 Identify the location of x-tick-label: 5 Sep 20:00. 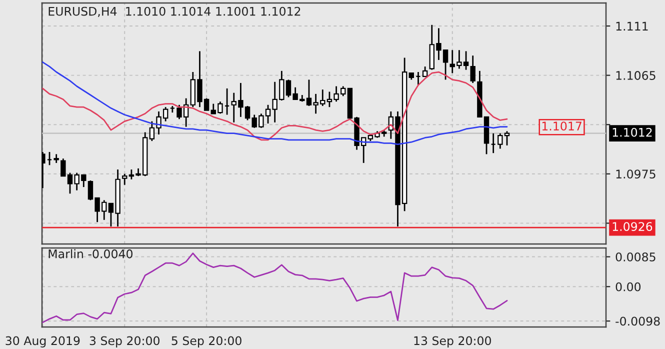
(207, 342).